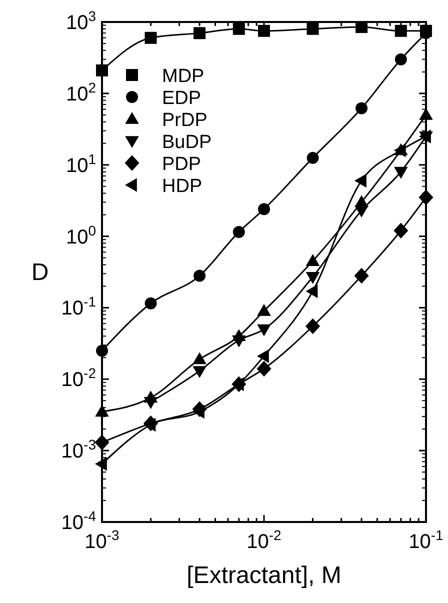  Describe the element at coordinates (264, 575) in the screenshot. I see `x-axis-title: [Extractant], M` at that location.